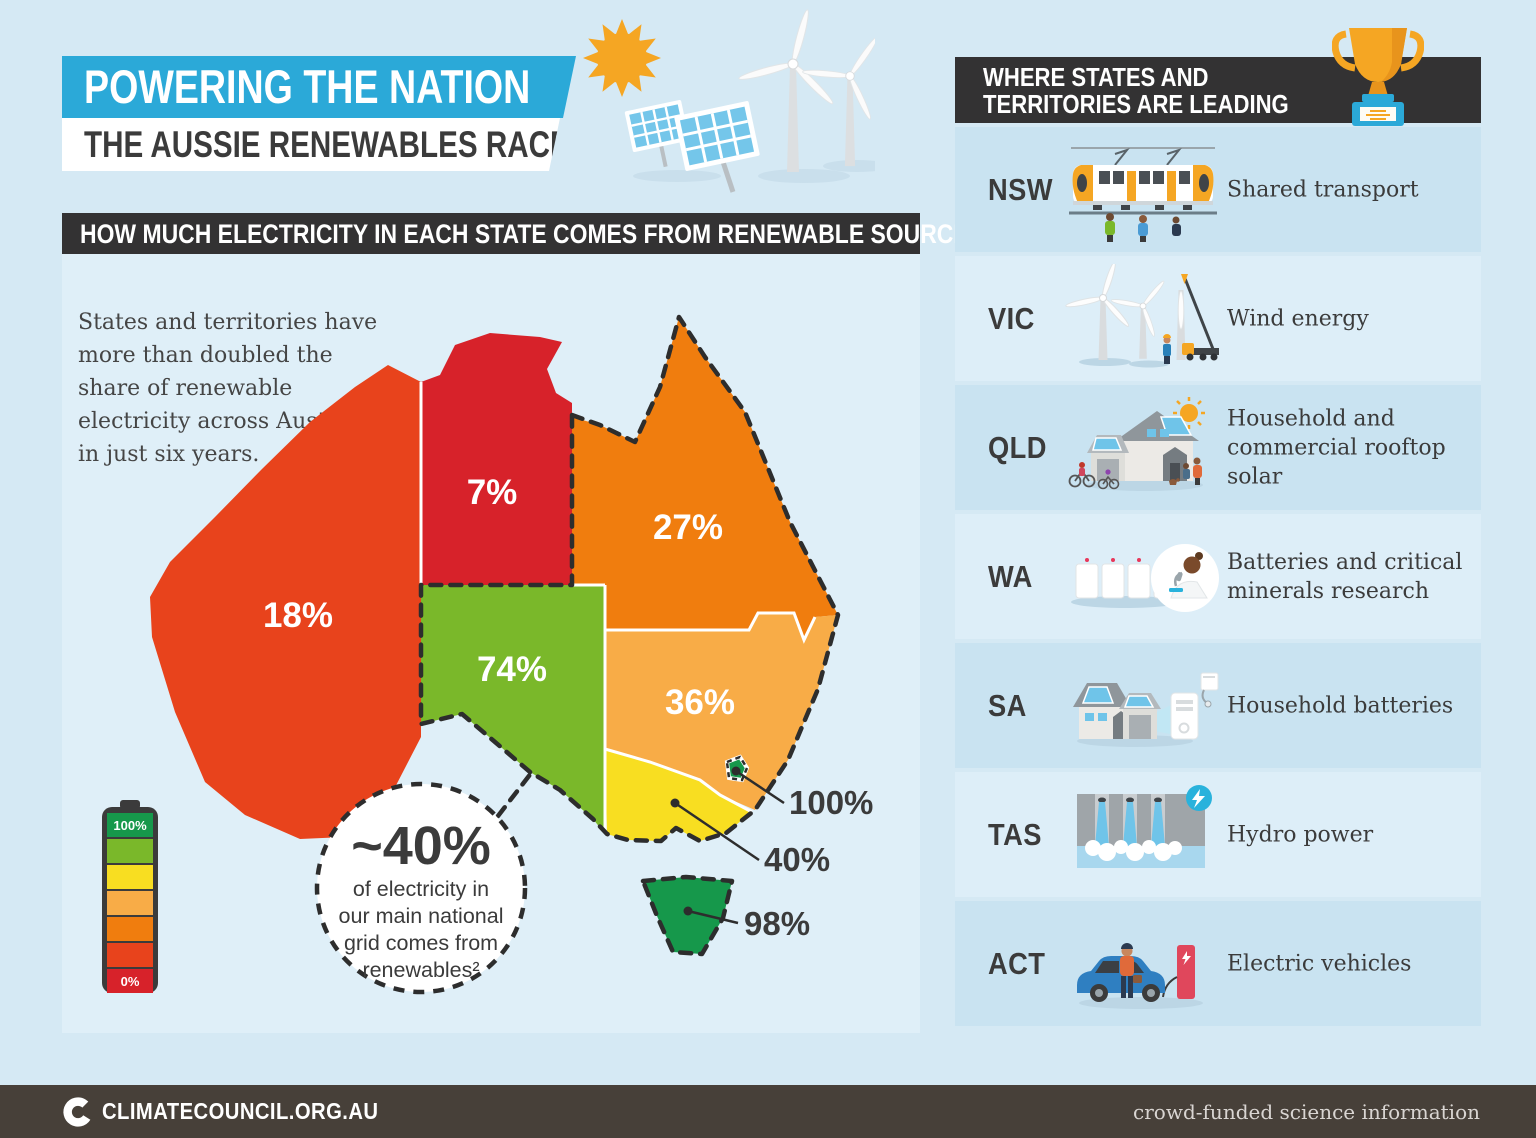 This screenshot has width=1536, height=1138. What do you see at coordinates (1319, 963) in the screenshot?
I see `leading-description: Electric vehicles` at bounding box center [1319, 963].